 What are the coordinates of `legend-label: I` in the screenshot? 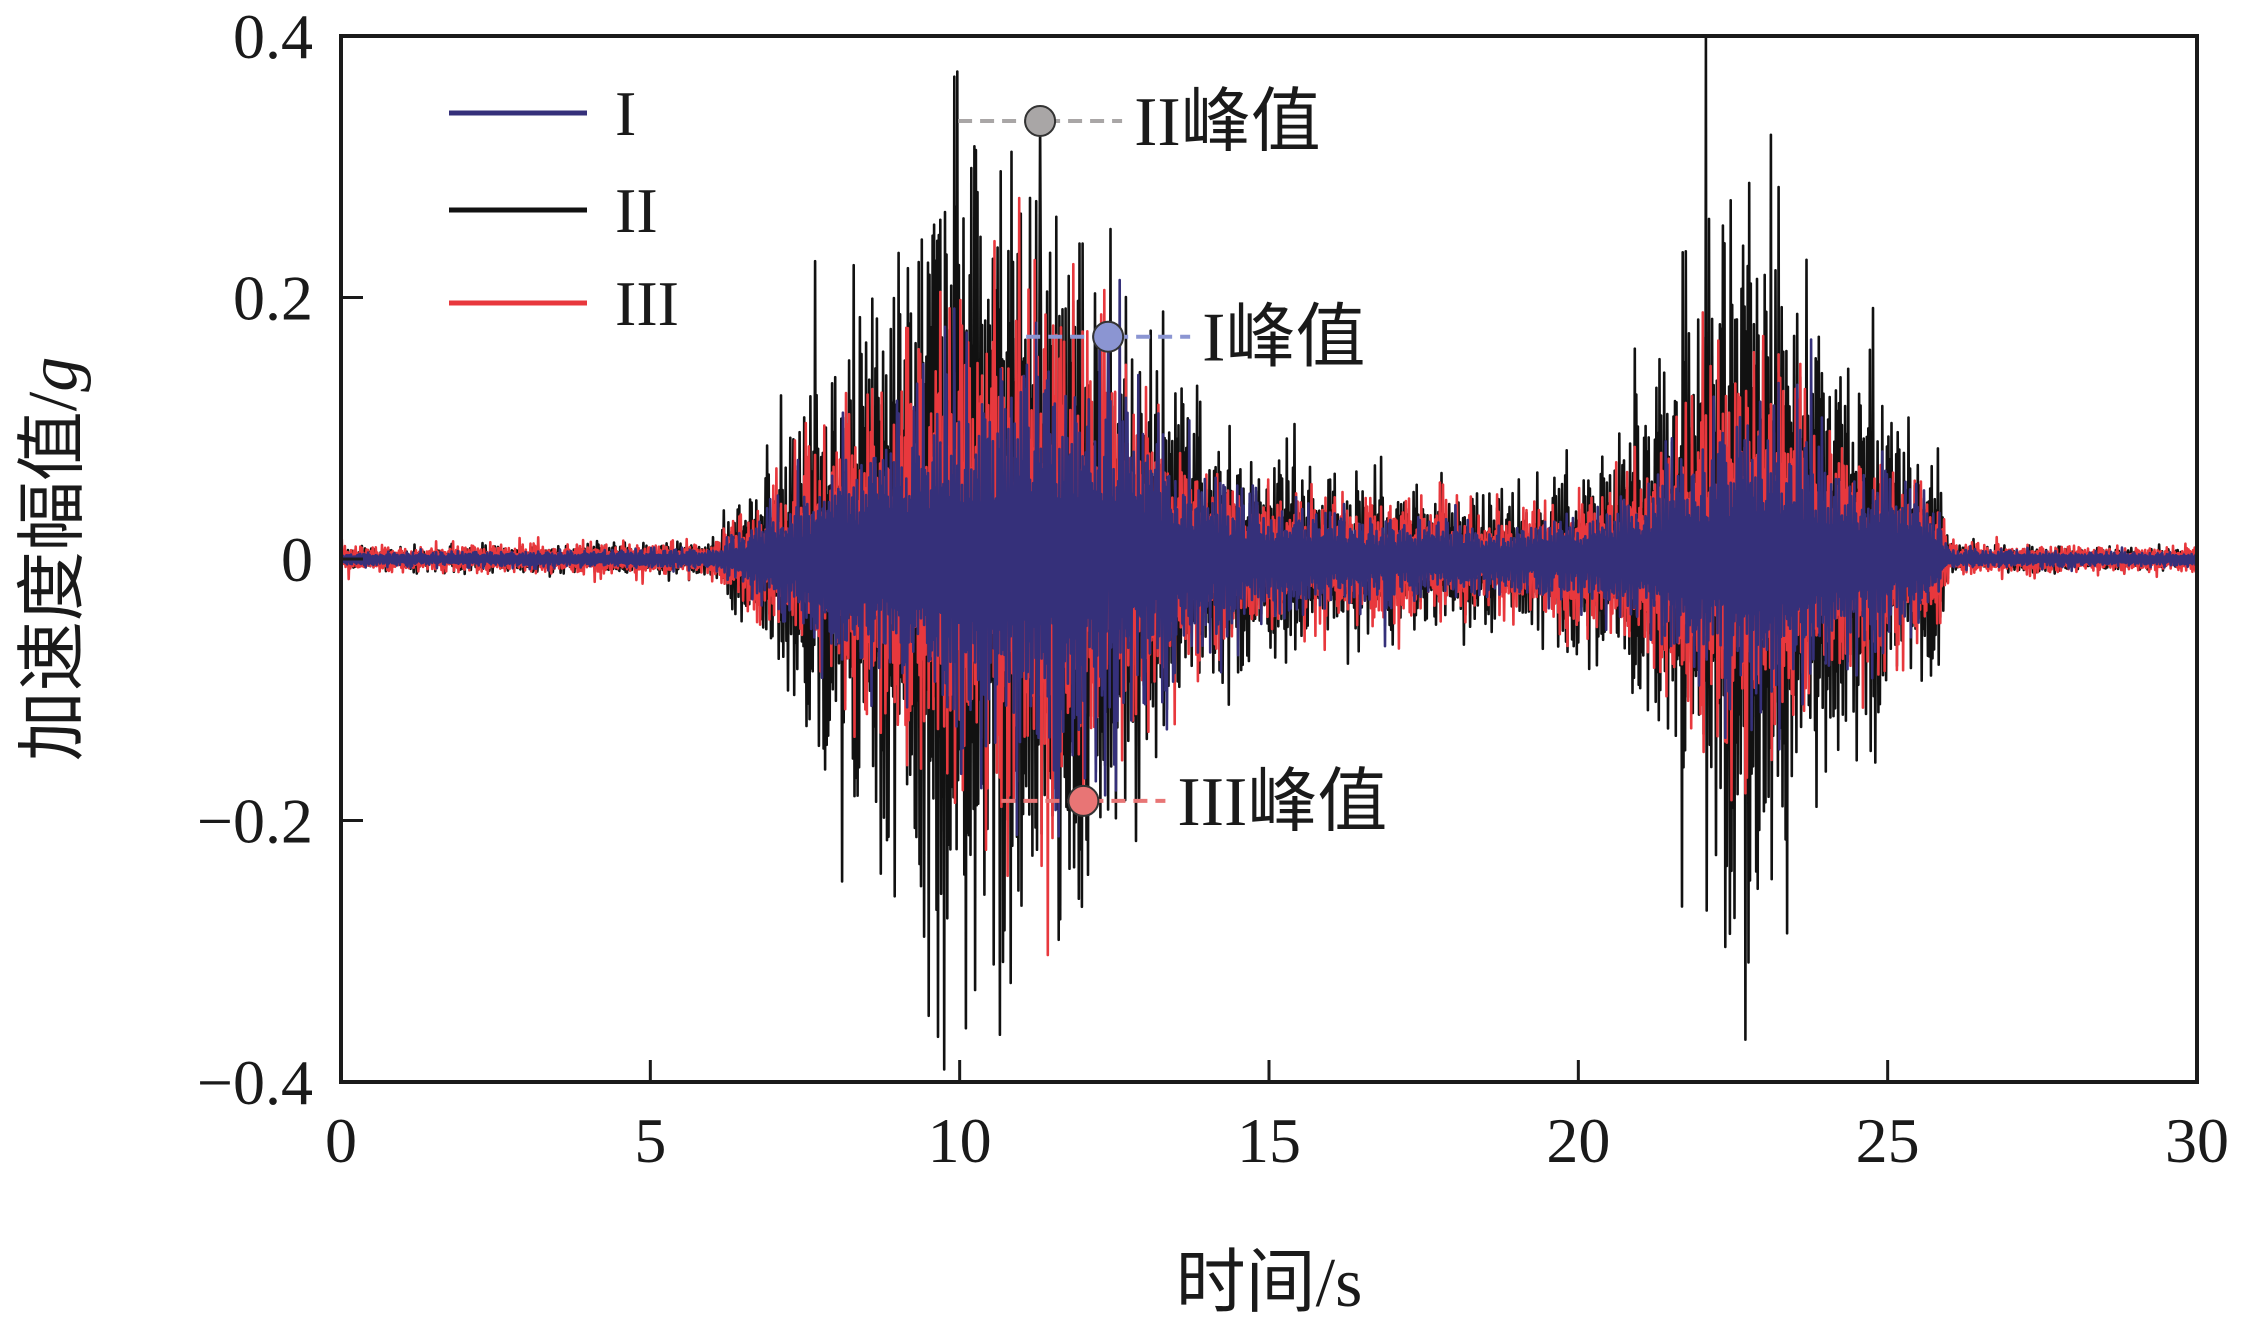 It's located at (625, 113).